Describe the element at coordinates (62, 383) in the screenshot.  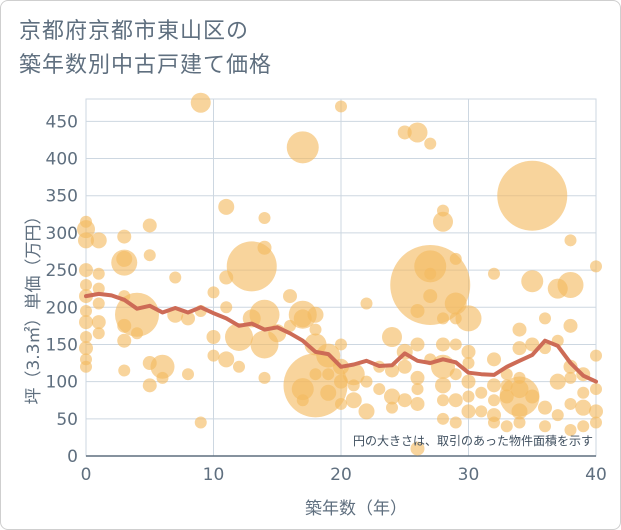
I see `y-tick-label: 100` at that location.